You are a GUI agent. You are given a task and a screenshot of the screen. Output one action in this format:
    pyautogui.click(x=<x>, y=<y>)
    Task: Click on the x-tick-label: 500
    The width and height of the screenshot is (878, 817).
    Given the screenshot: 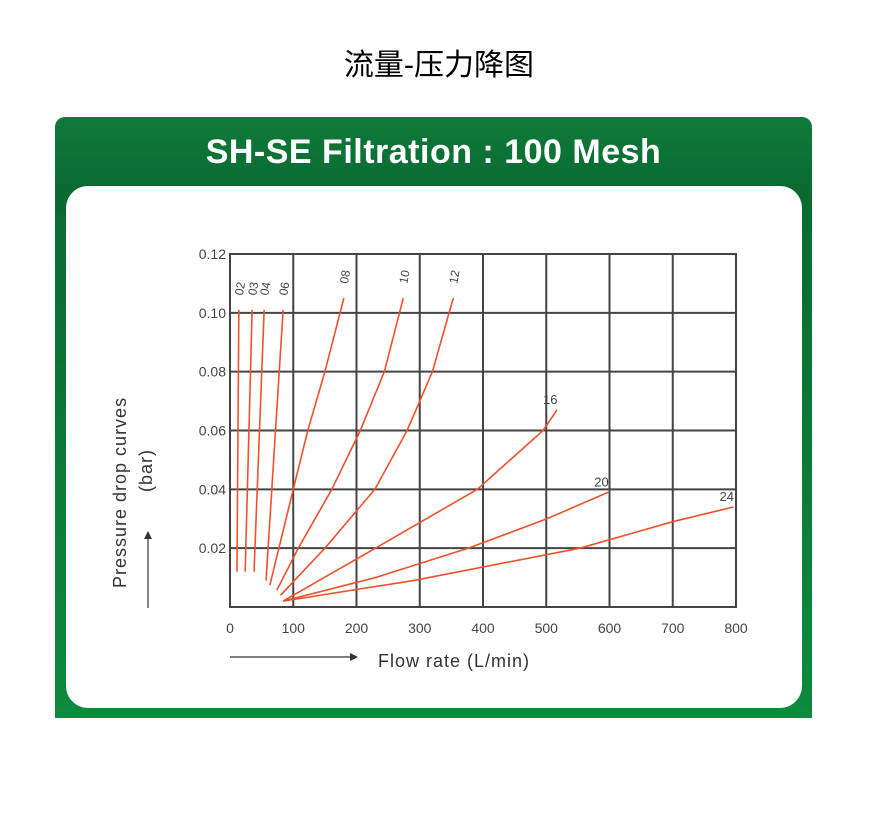 What is the action you would take?
    pyautogui.click(x=547, y=628)
    